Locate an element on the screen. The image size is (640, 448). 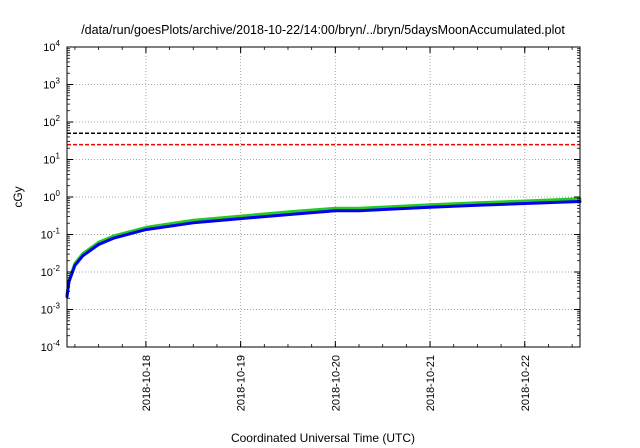
y-tick-label: 10⁻³ is located at coordinates (51, 309).